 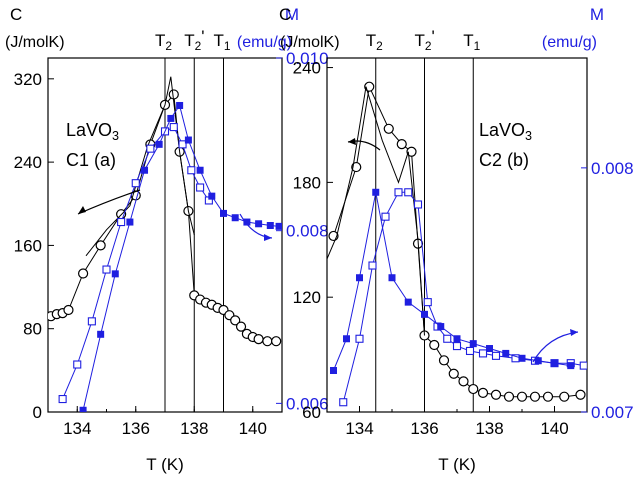 I want to click on x-tick-label: 138, so click(x=194, y=428).